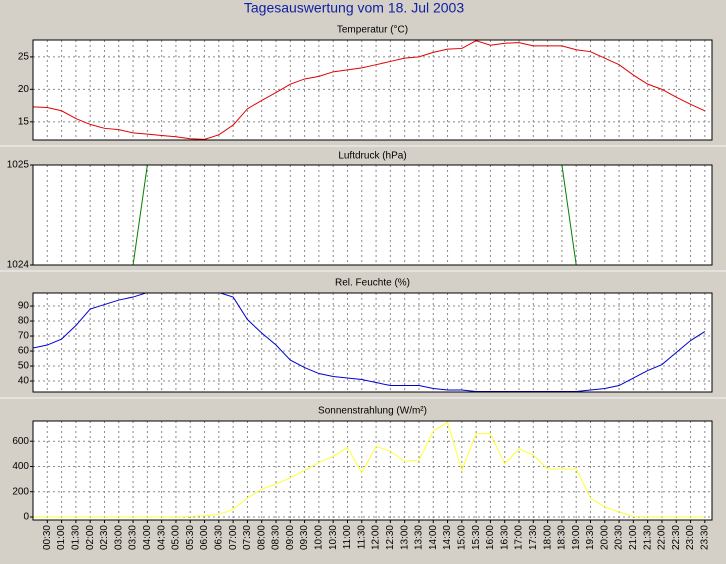  Describe the element at coordinates (90, 537) in the screenshot. I see `x-tick-label: 02:00` at that location.